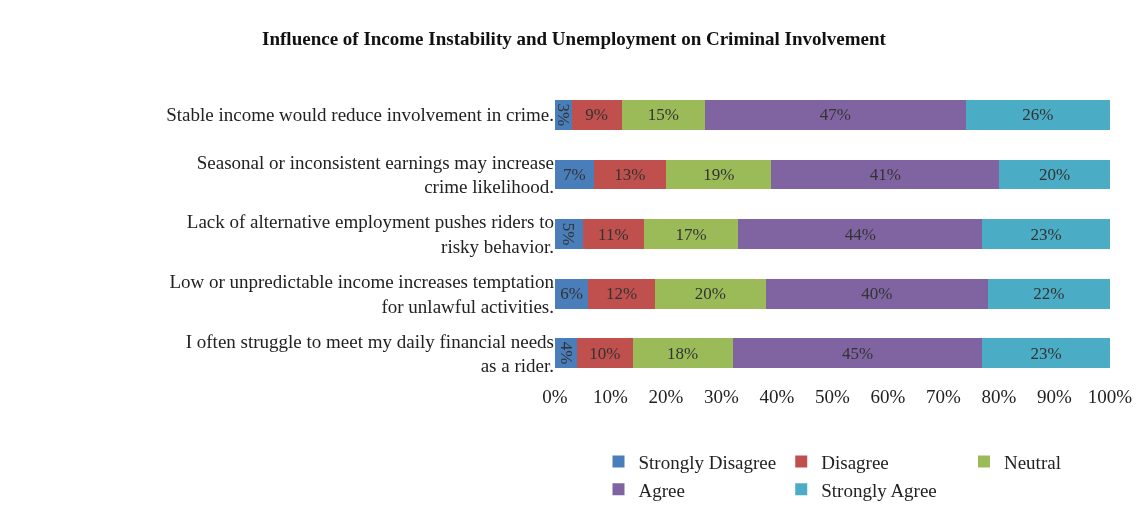  Describe the element at coordinates (1110, 396) in the screenshot. I see `x-tick-label: 100%` at that location.